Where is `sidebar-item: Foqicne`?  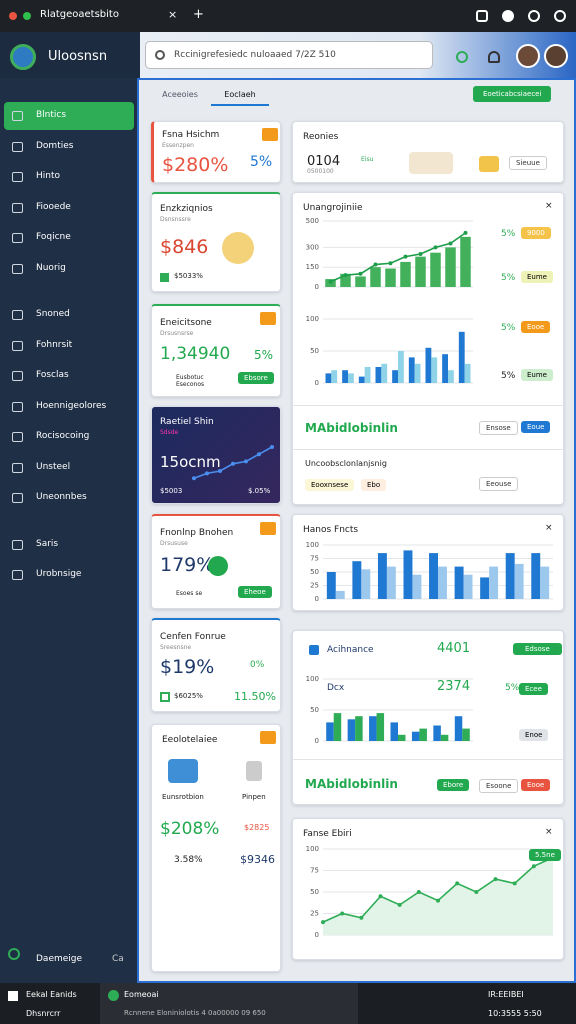 sidebar-item: Foqicne is located at coordinates (69, 238).